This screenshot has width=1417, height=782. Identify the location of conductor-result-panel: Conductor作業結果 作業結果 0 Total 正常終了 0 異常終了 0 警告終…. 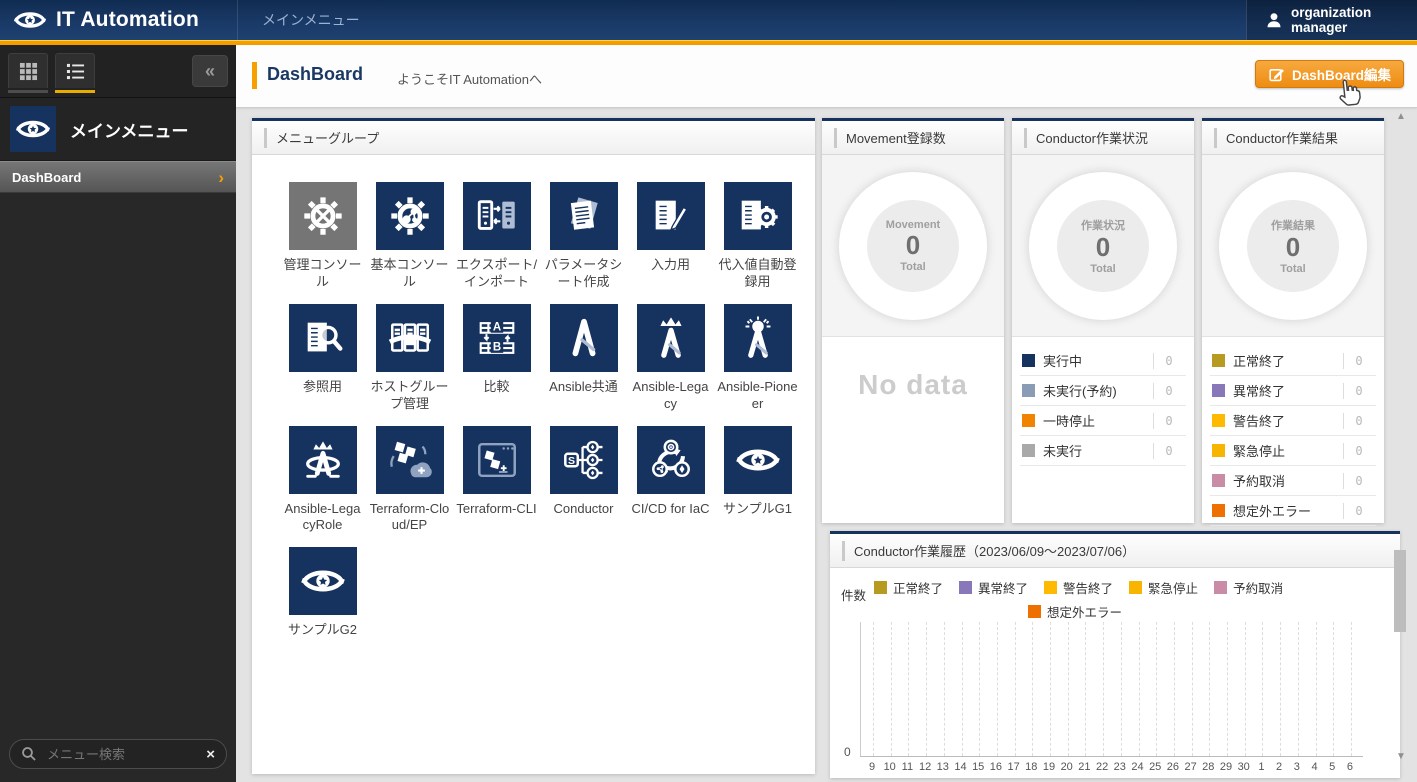
(1293, 322).